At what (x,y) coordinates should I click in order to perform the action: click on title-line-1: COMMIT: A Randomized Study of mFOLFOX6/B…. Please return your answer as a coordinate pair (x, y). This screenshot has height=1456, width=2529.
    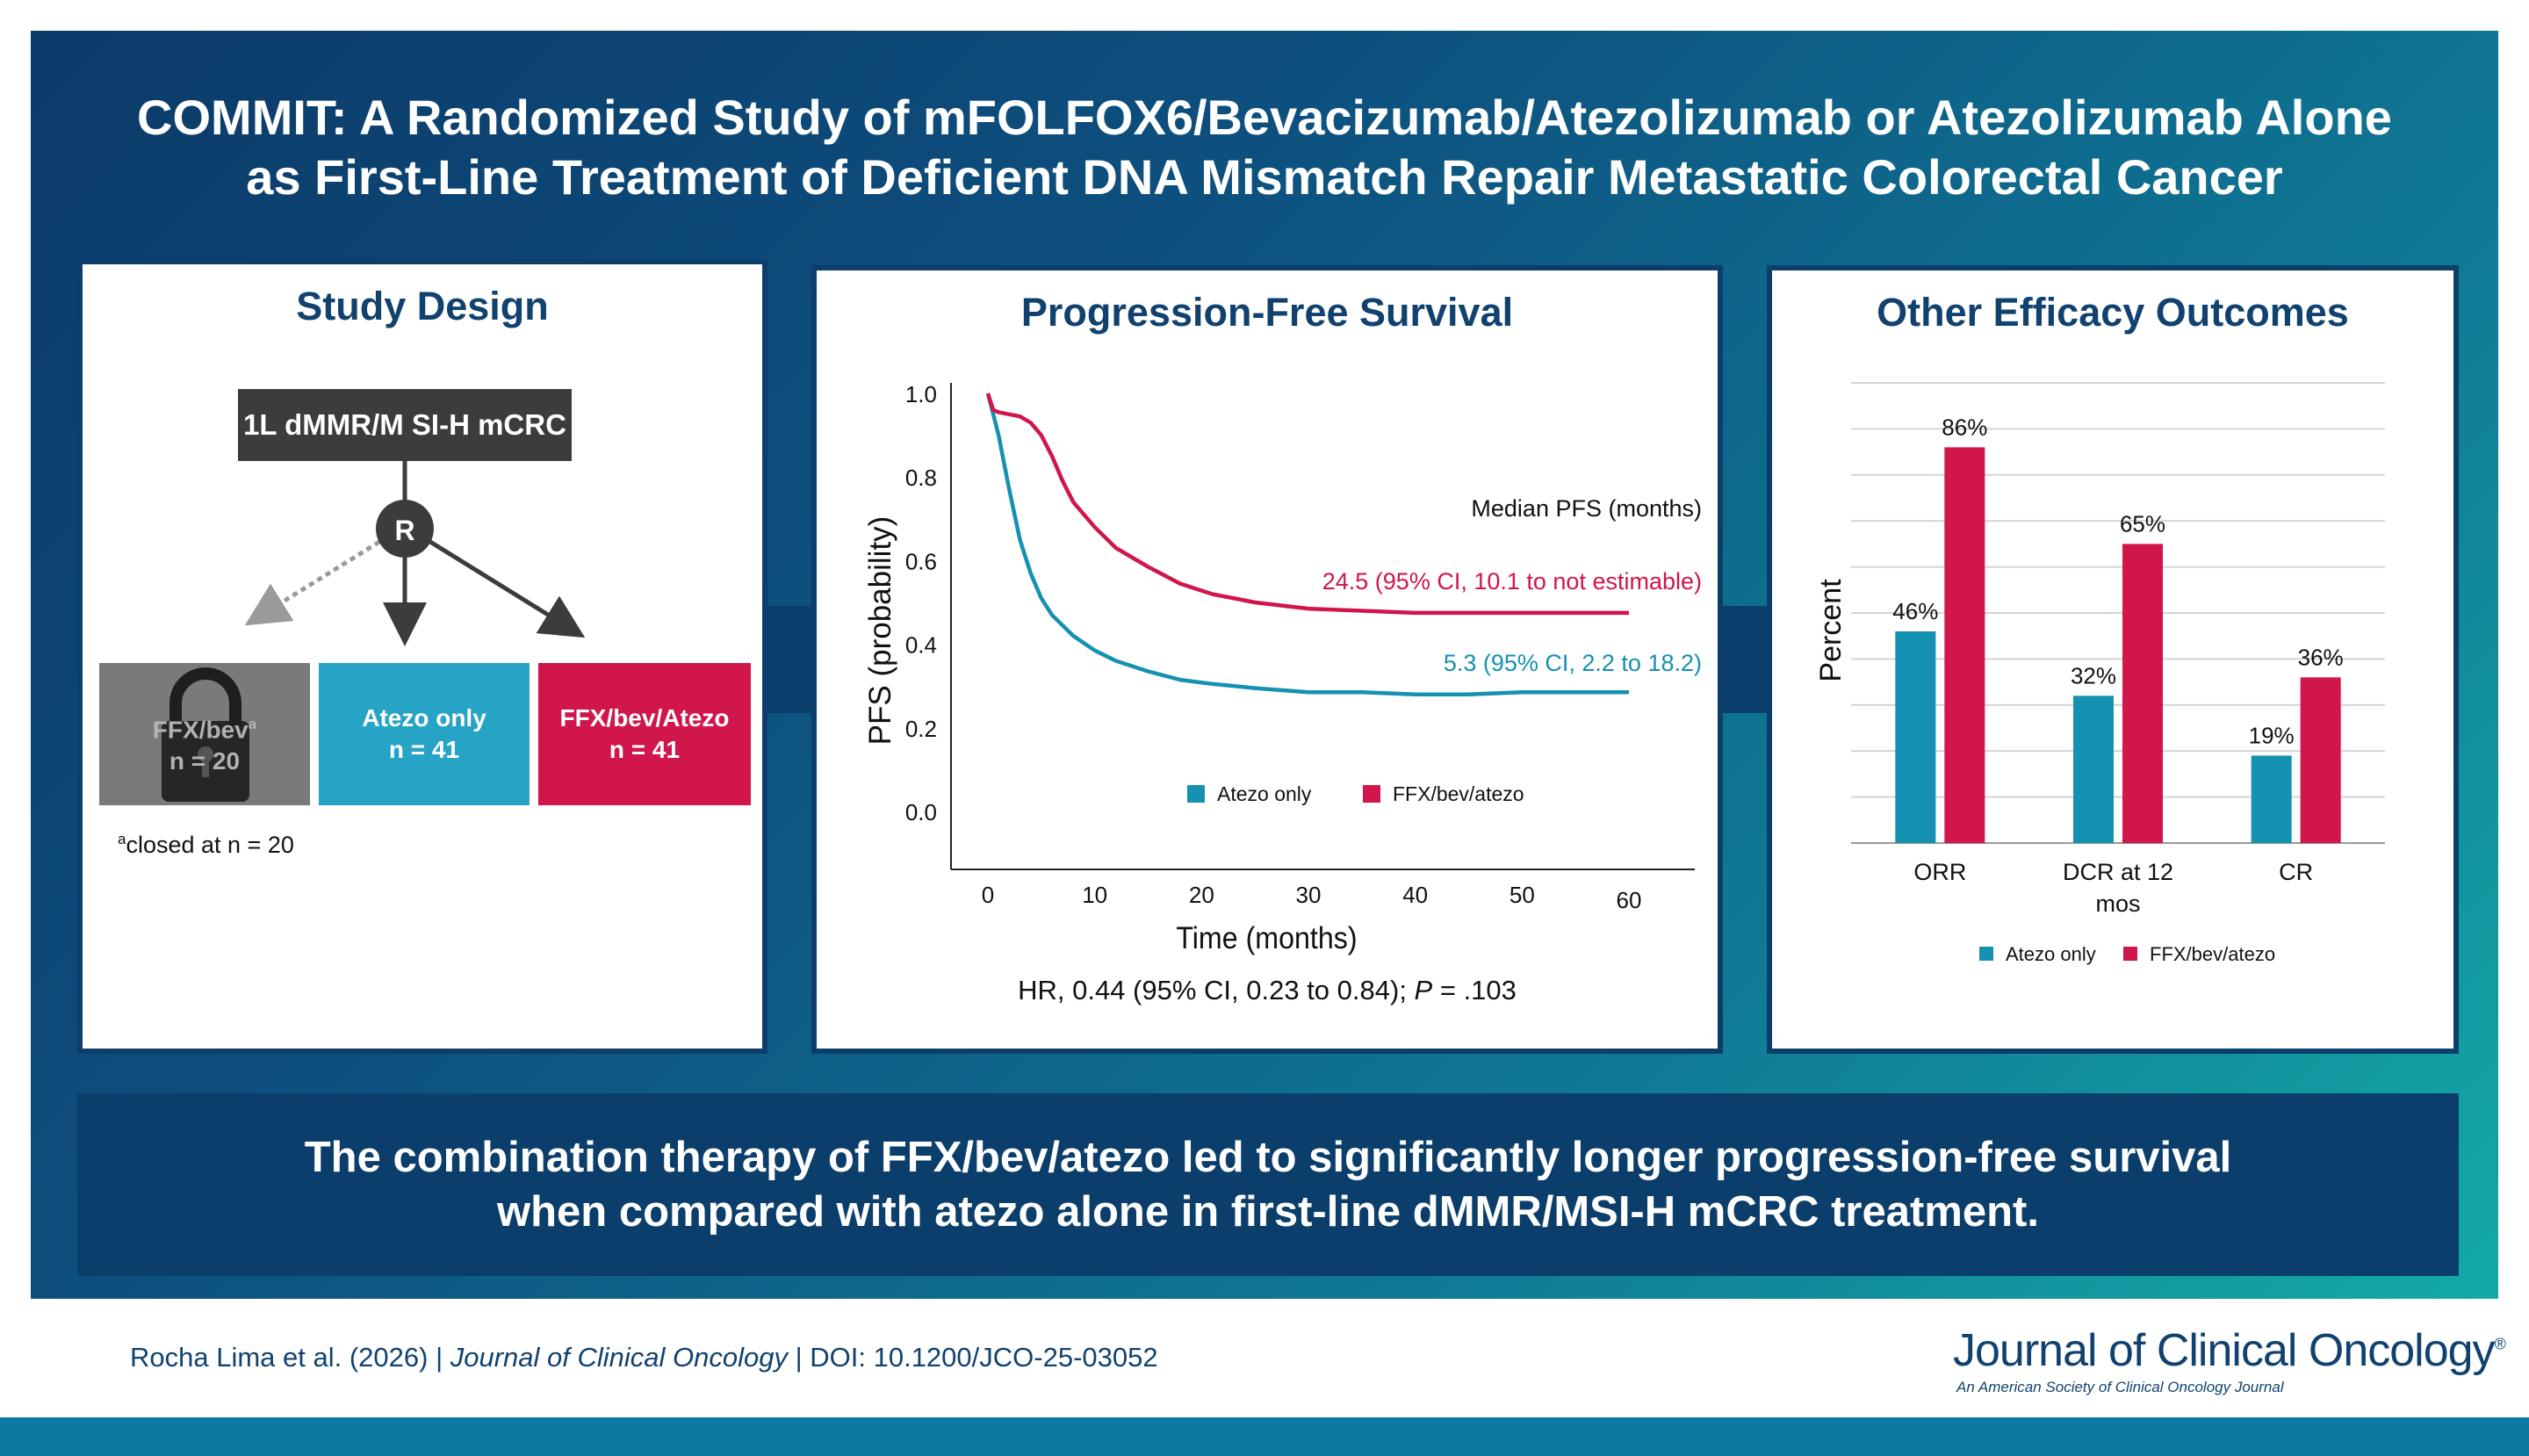
    Looking at the image, I should click on (1265, 117).